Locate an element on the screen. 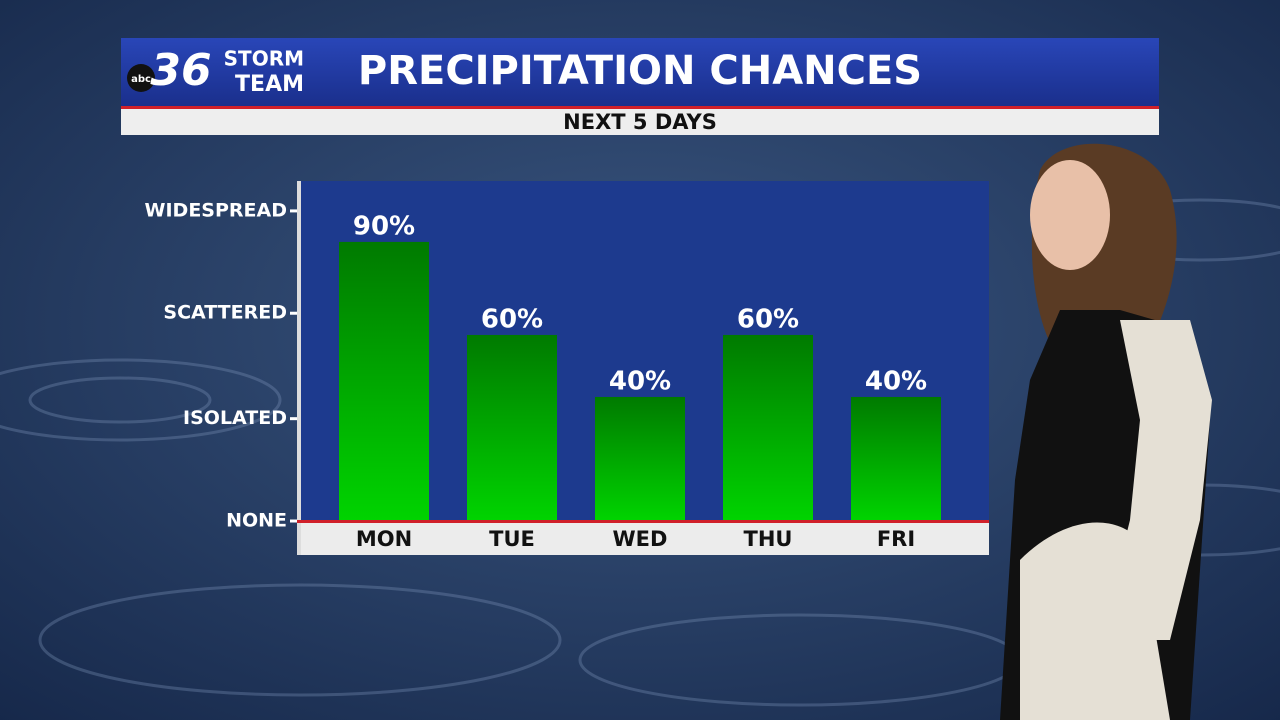 The width and height of the screenshot is (1280, 724). logo-line1: STORM is located at coordinates (264, 59).